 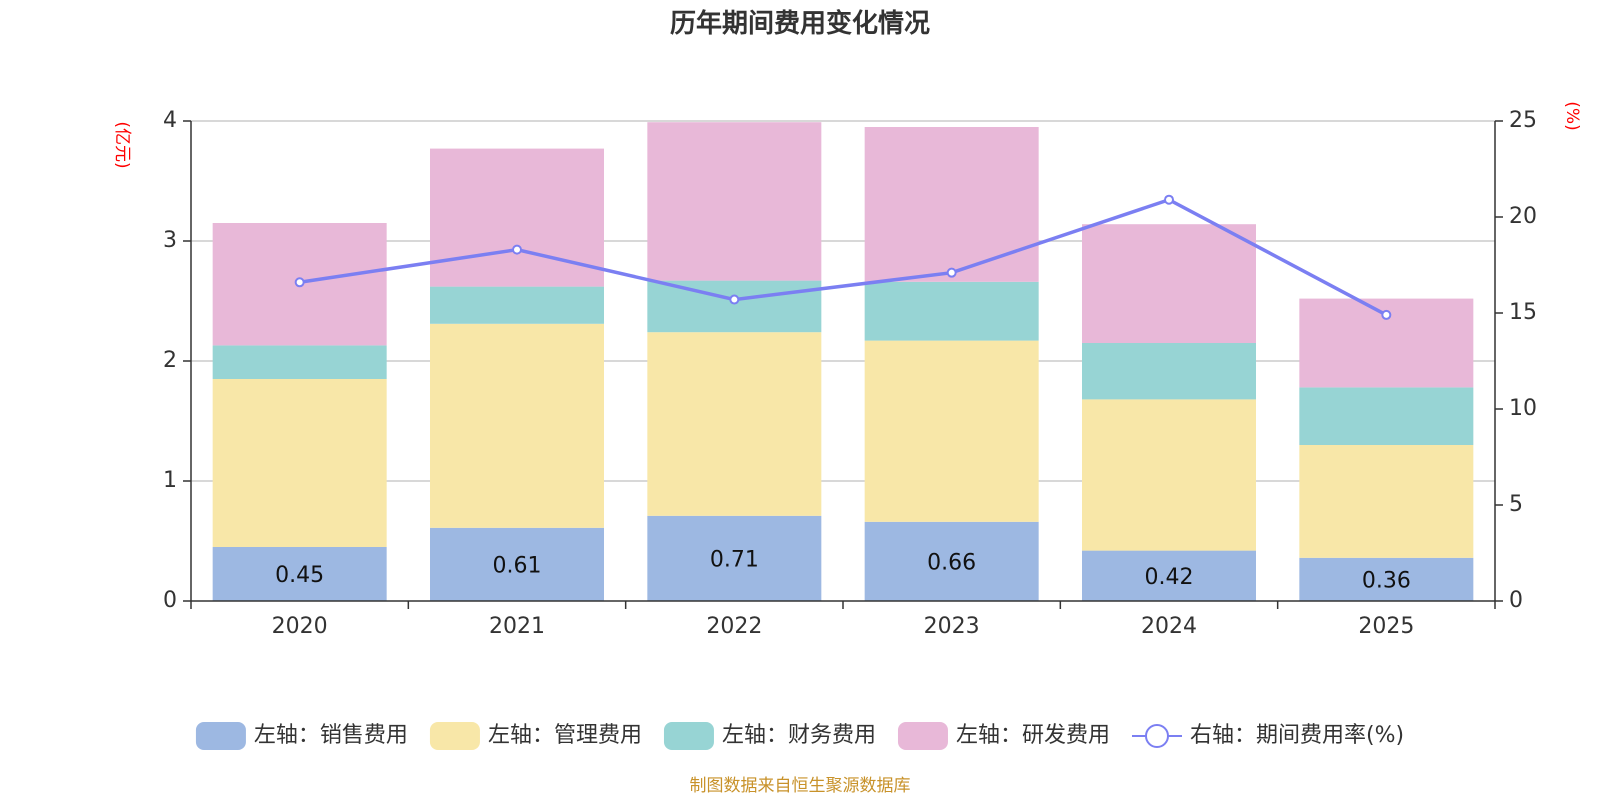 I want to click on x-axis-tick-label: 2022, so click(x=734, y=626).